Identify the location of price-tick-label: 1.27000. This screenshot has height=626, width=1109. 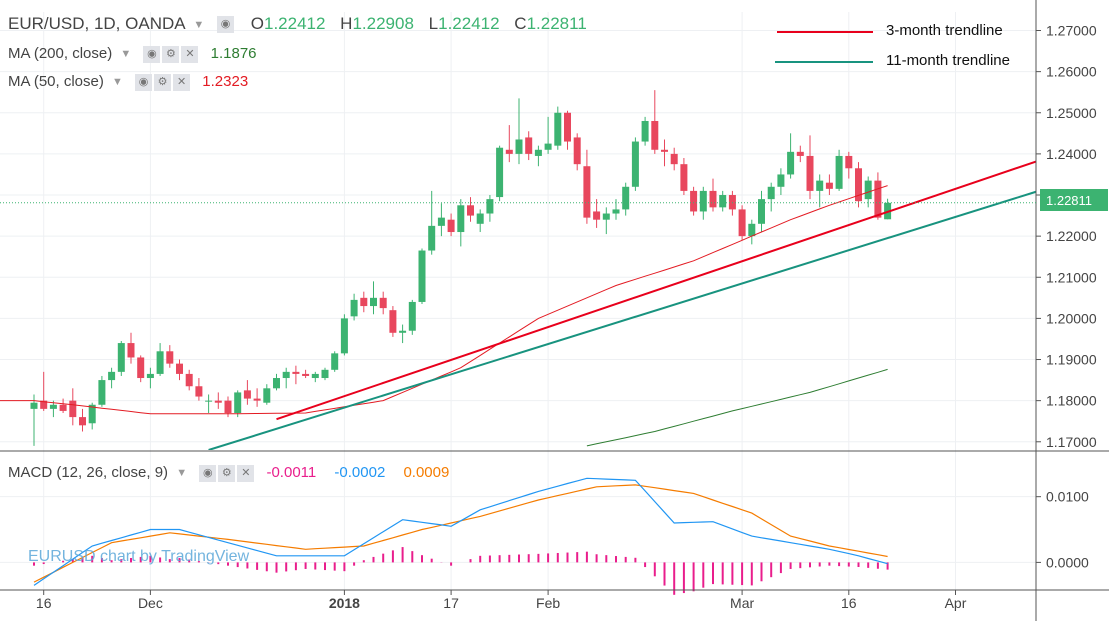
(1071, 31).